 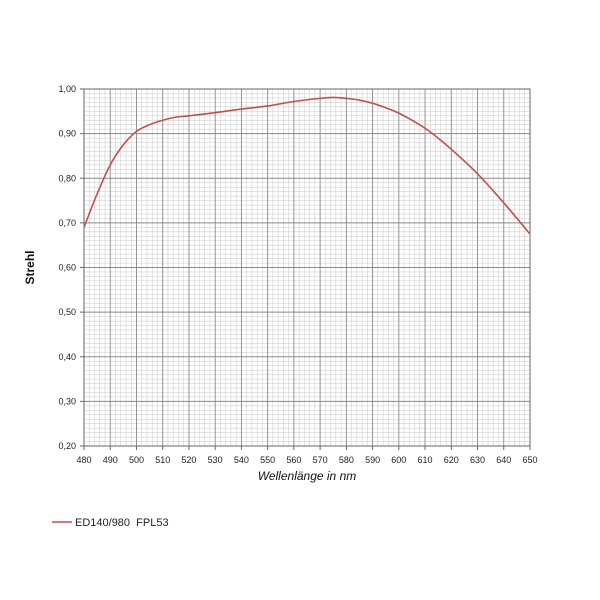 What do you see at coordinates (30, 267) in the screenshot?
I see `y-axis-title: Strehl` at bounding box center [30, 267].